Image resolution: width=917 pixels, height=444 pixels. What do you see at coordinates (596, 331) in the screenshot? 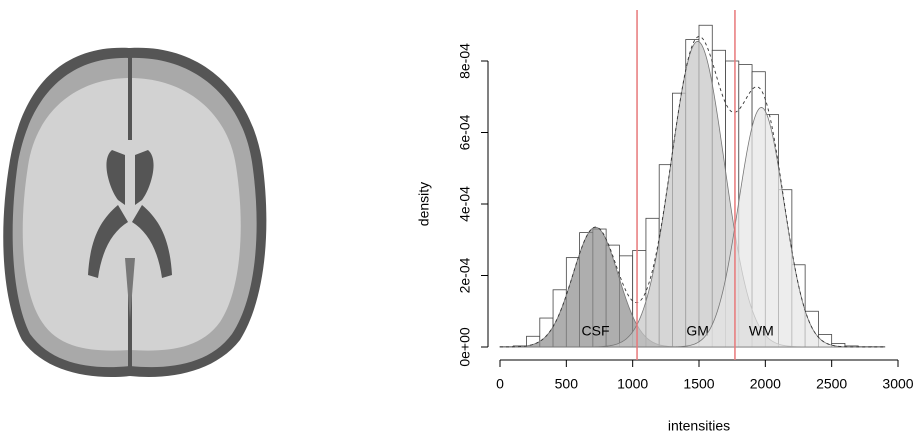
I see `component-label: CSF` at bounding box center [596, 331].